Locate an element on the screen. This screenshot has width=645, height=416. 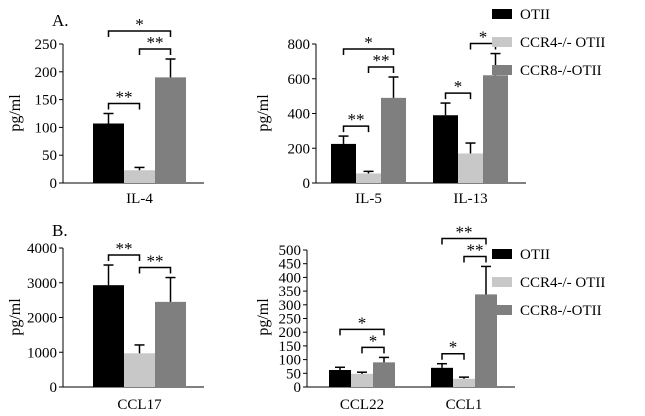
y-tick-label: 800 is located at coordinates (299, 45).